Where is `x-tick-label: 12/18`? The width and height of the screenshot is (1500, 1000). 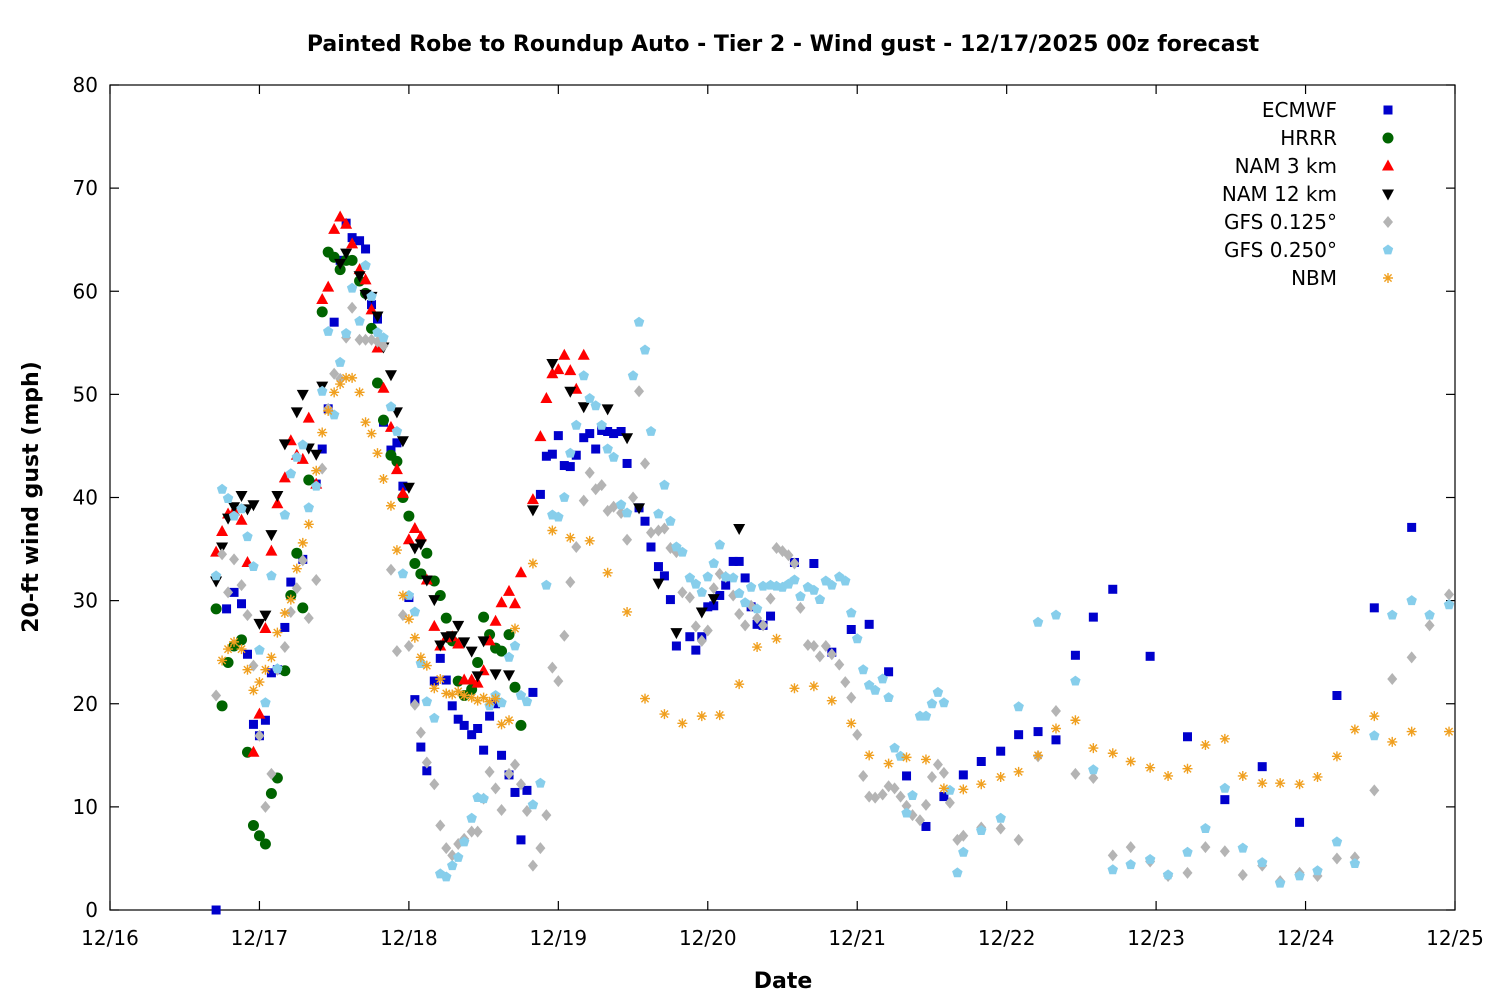
x-tick-label: 12/18 is located at coordinates (409, 938).